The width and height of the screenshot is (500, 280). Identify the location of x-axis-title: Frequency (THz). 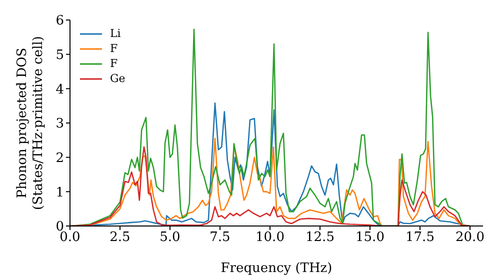
(276, 268).